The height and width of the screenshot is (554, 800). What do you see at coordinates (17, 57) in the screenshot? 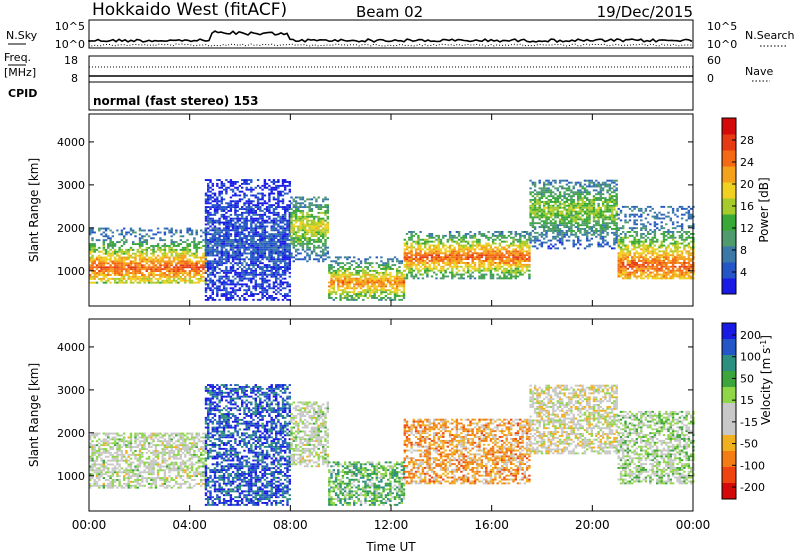
I see `freq-label: Freq.` at bounding box center [17, 57].